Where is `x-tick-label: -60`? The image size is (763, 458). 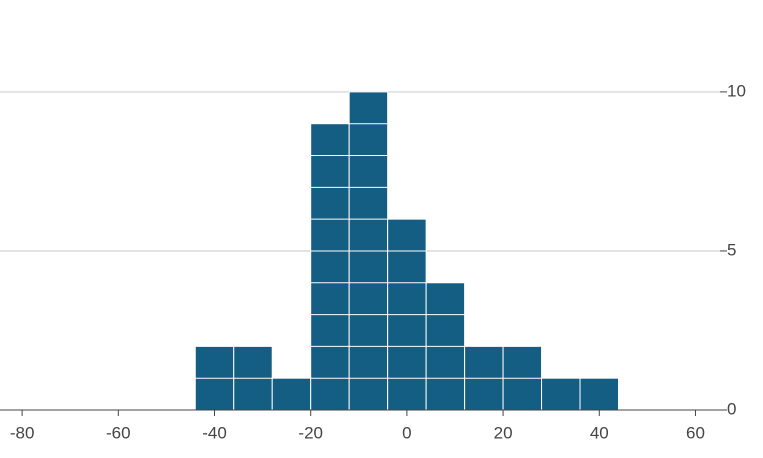 x-tick-label: -60 is located at coordinates (118, 432).